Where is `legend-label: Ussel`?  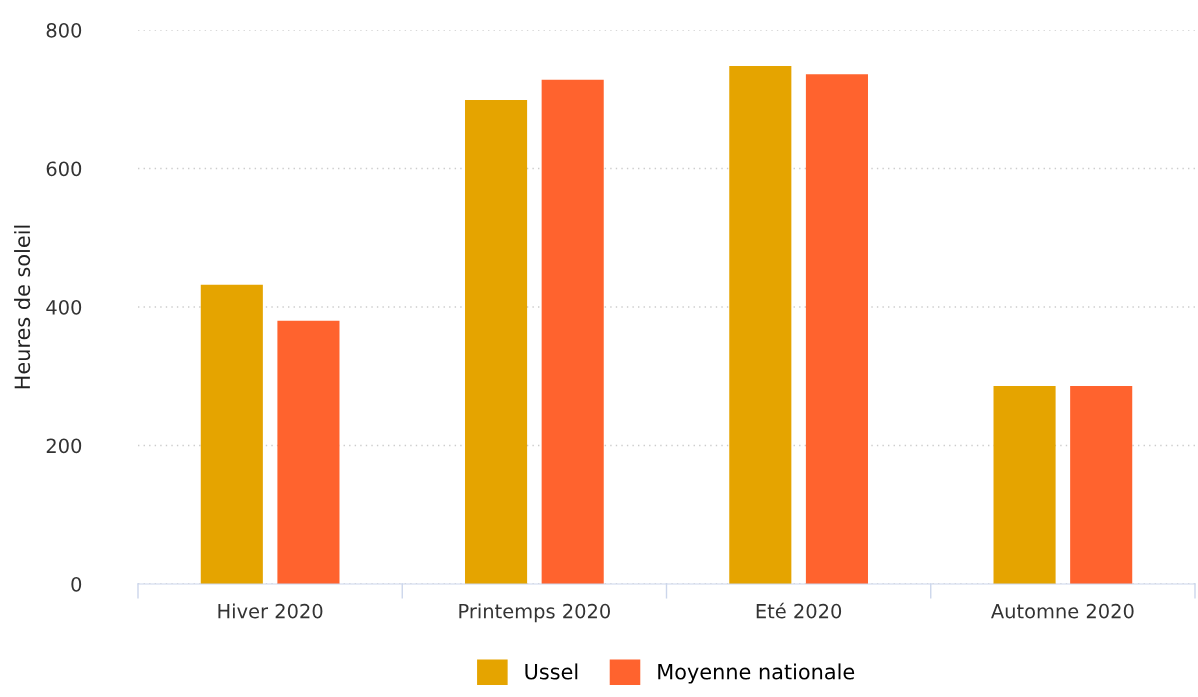 legend-label: Ussel is located at coordinates (551, 671).